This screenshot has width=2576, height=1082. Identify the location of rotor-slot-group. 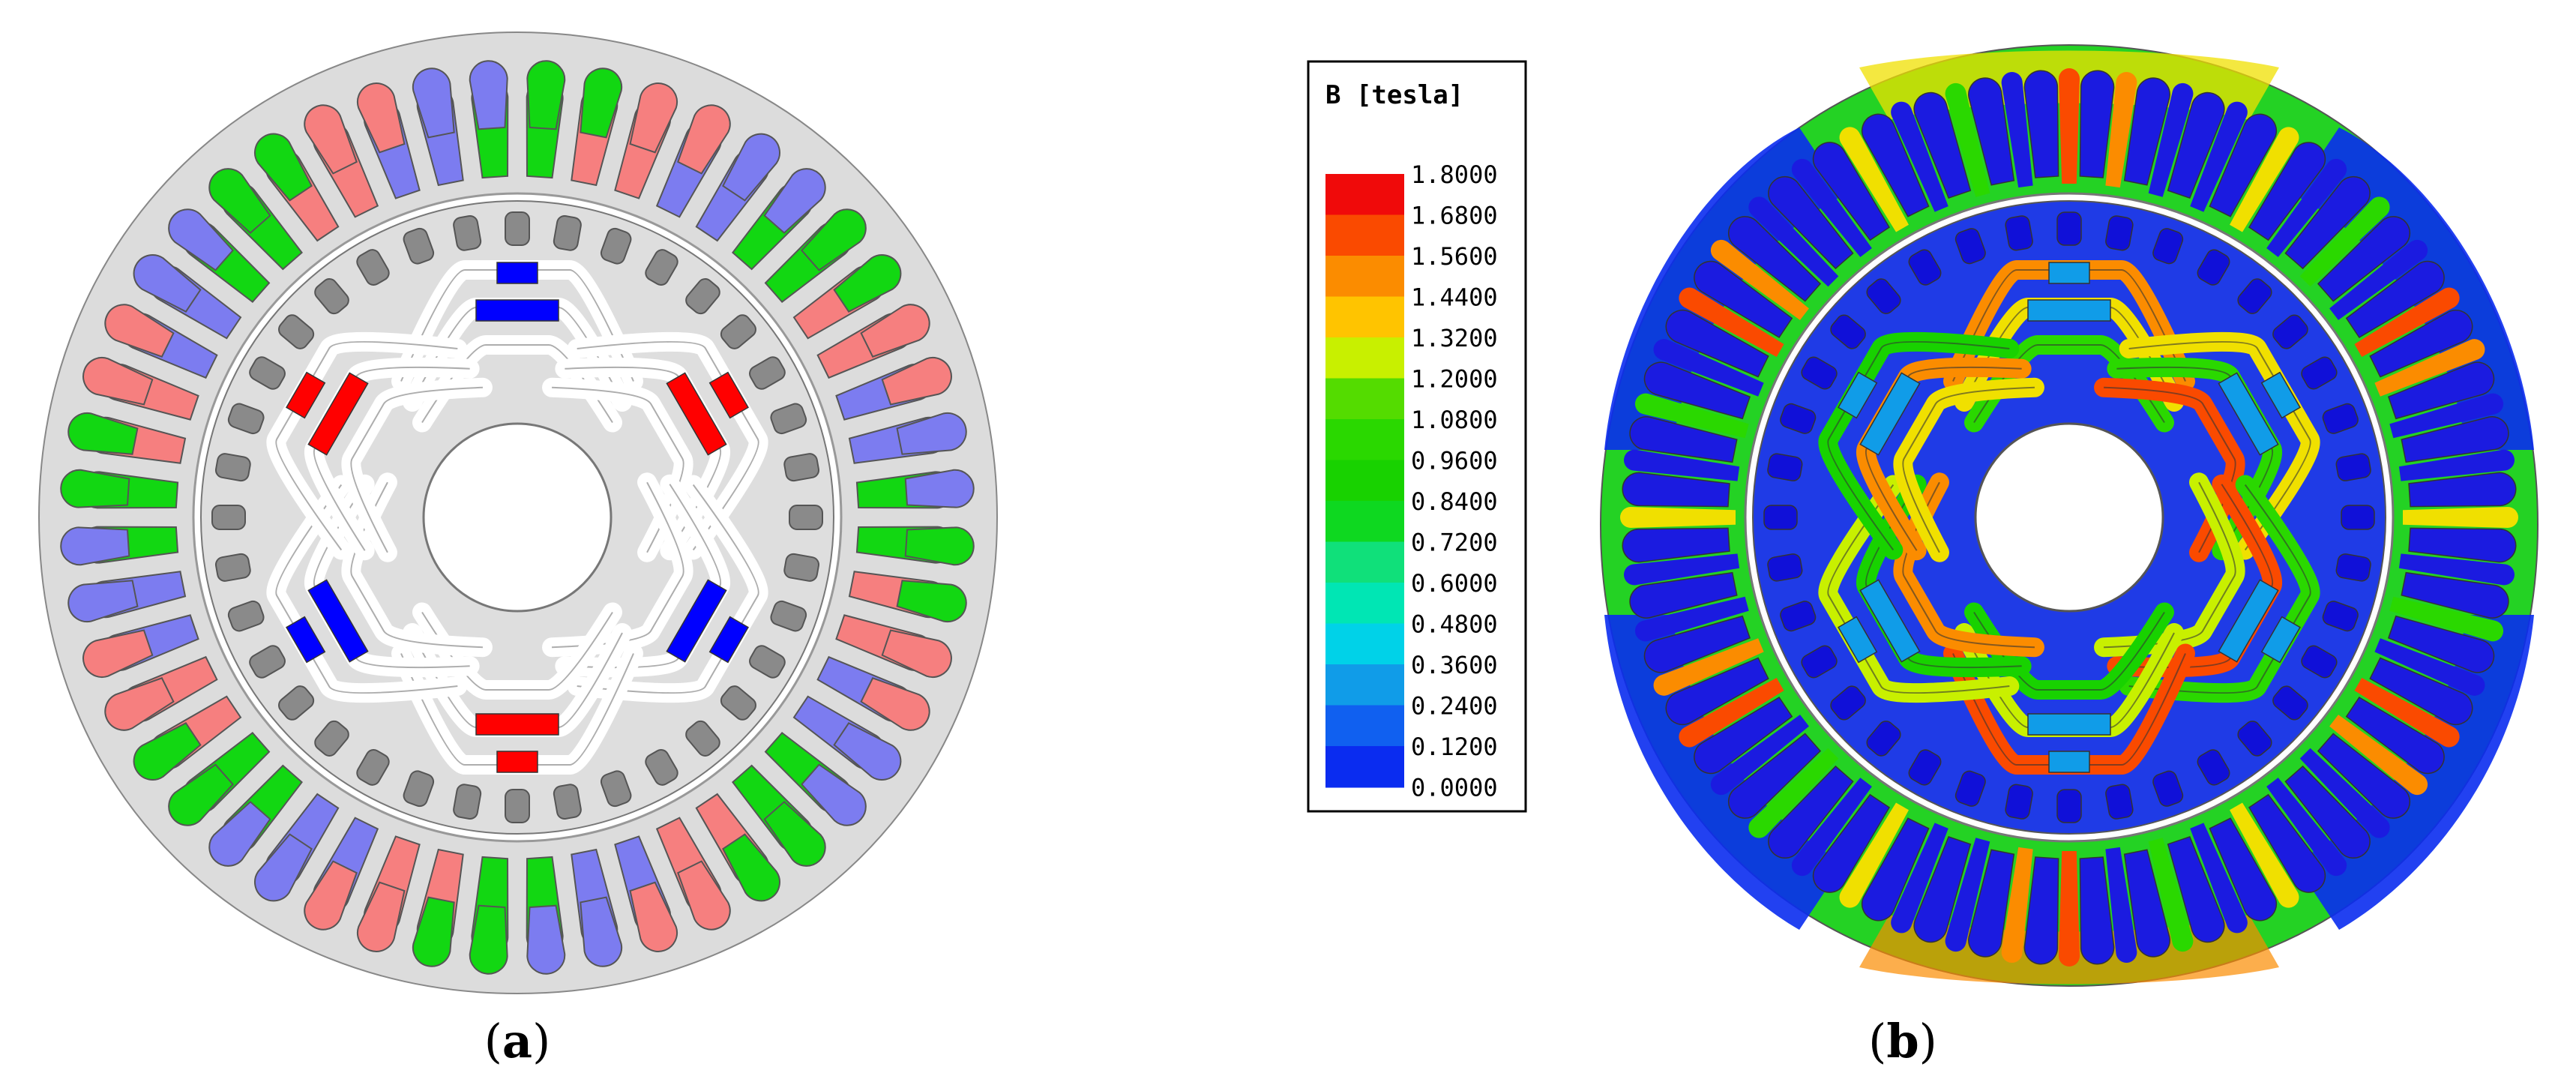
(517, 517).